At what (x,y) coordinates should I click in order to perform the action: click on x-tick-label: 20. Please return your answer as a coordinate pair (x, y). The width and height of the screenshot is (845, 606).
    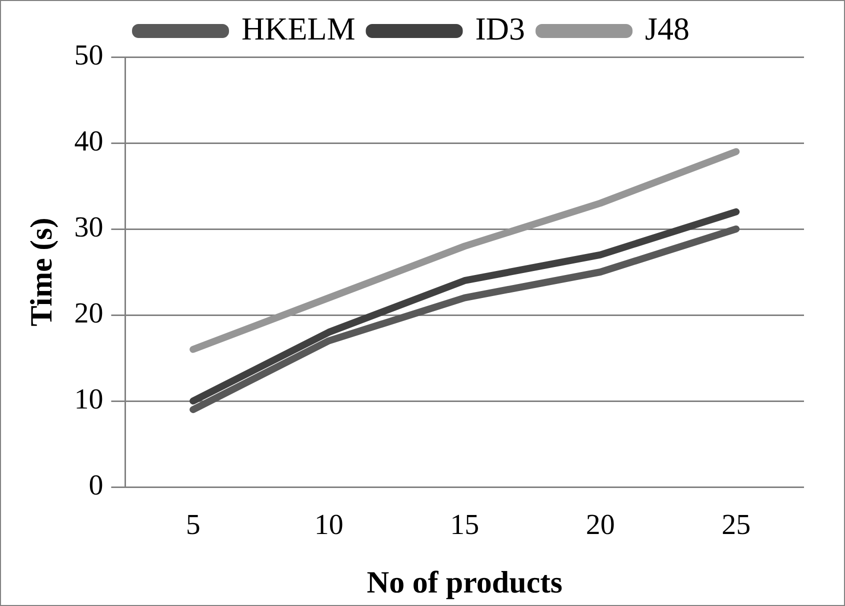
    Looking at the image, I should click on (600, 525).